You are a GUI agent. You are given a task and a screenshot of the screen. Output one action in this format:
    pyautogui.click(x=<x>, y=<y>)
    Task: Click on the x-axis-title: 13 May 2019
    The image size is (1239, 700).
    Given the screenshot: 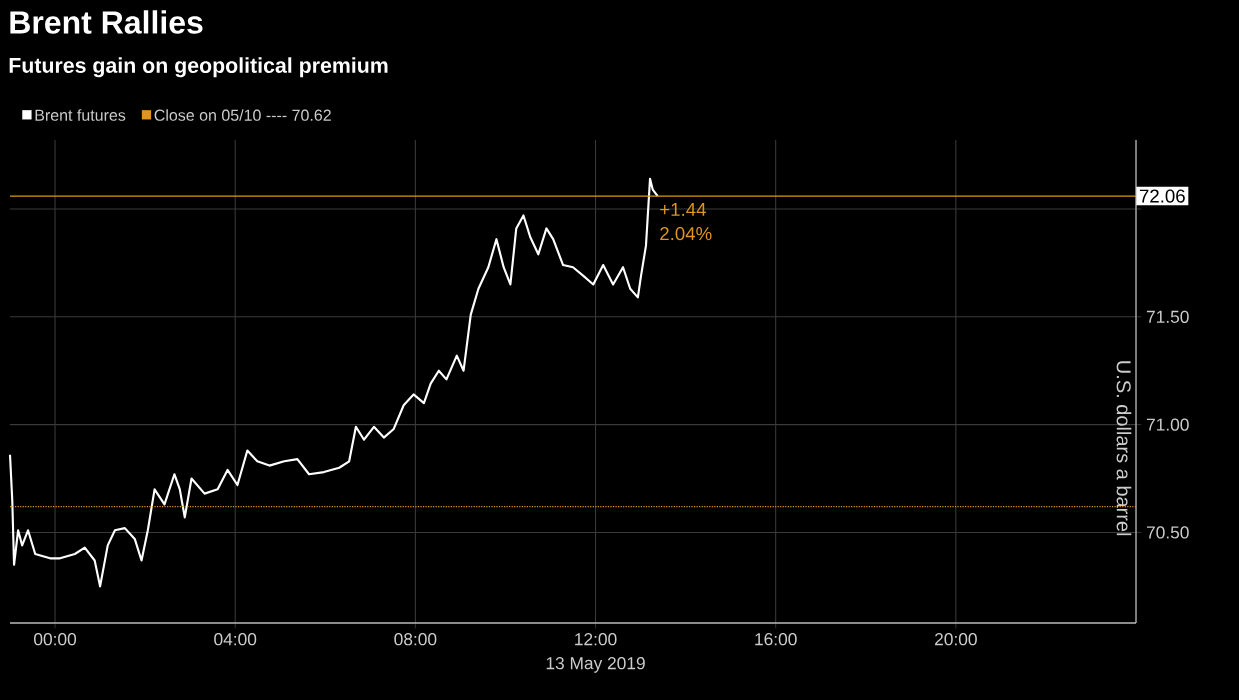 What is the action you would take?
    pyautogui.click(x=595, y=665)
    